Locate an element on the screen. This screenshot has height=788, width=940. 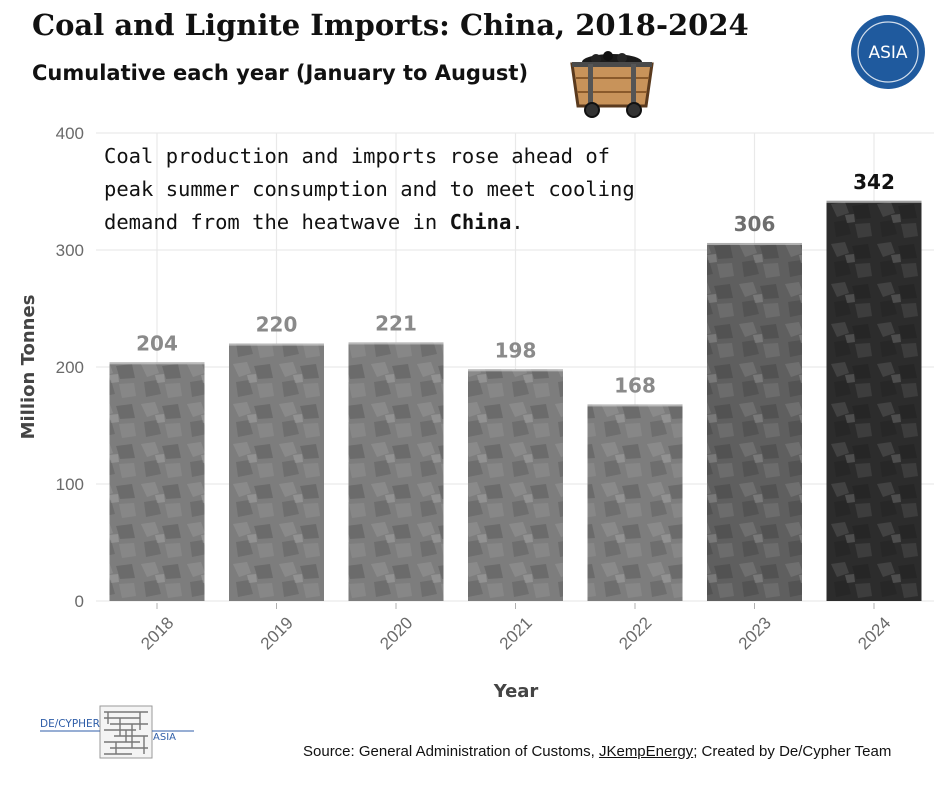
x-tick-label: 2023 is located at coordinates (755, 633).